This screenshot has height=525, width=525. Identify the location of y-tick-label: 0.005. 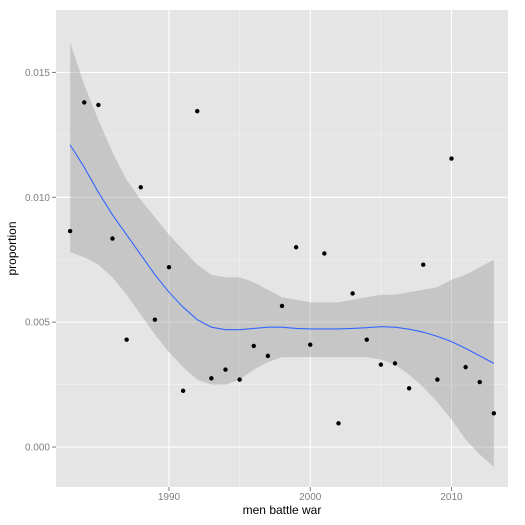
(37, 323).